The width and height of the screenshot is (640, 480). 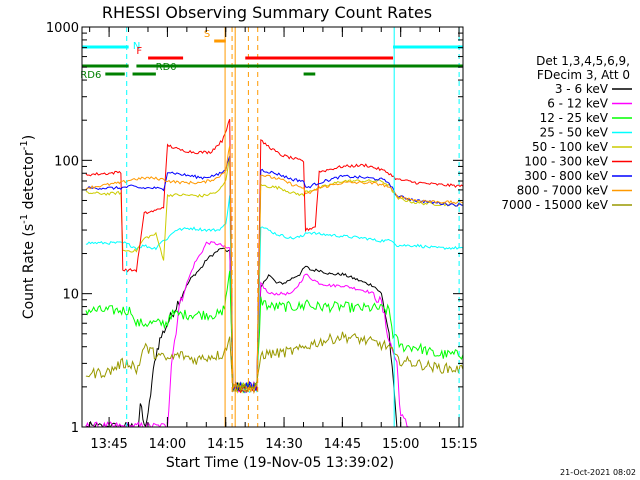 I want to click on y-axis-label: Count Rate (s-1 detector-1), so click(x=28, y=227).